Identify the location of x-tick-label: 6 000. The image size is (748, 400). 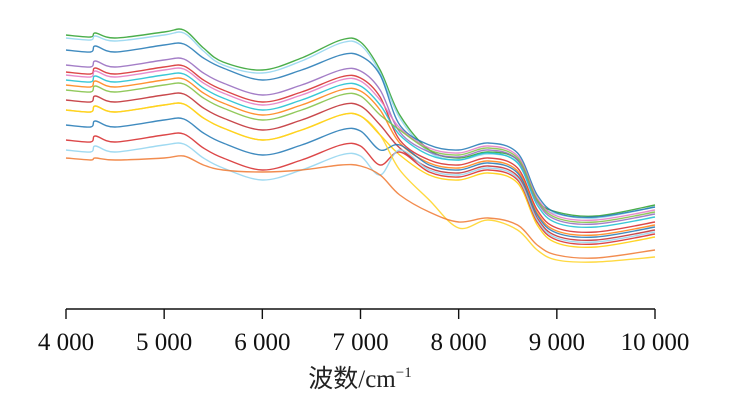
(262, 342).